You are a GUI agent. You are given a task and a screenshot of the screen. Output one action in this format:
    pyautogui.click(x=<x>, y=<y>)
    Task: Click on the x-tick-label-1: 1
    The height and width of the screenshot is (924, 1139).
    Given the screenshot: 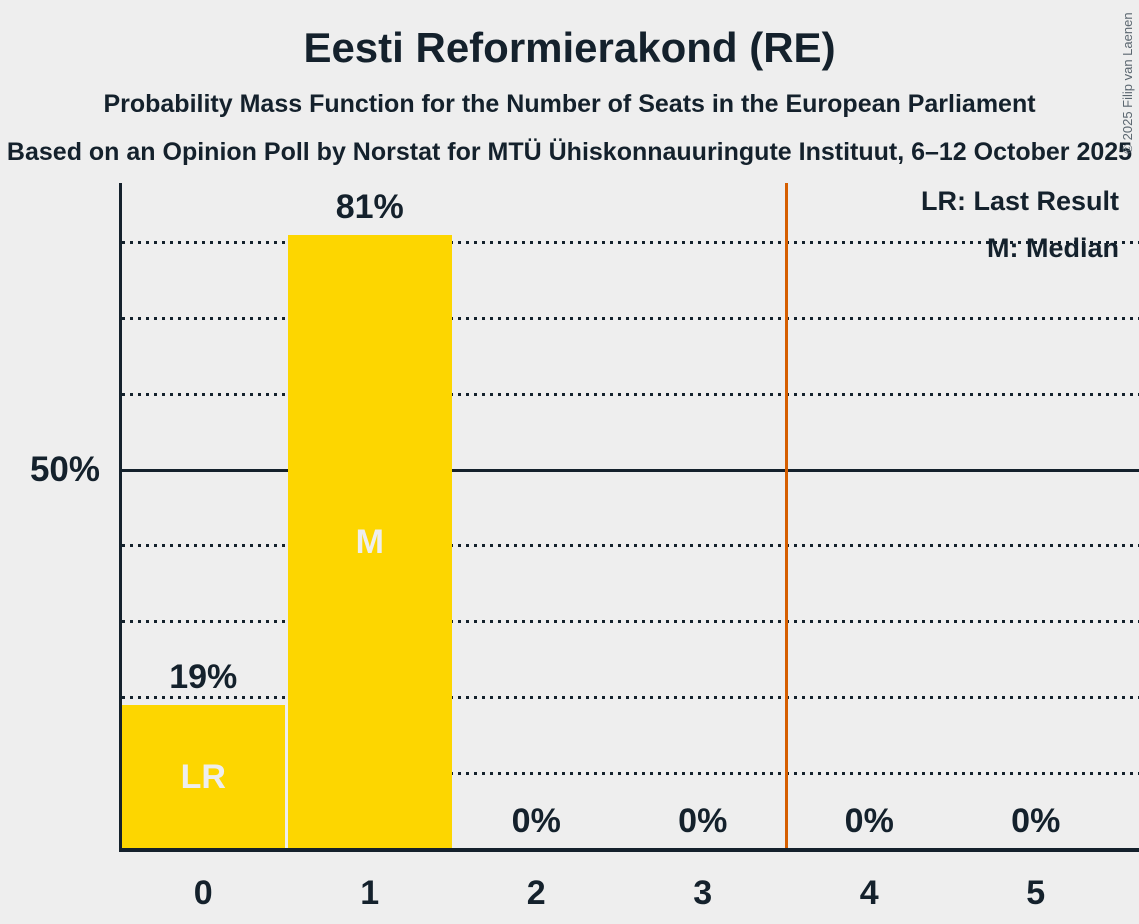 What is the action you would take?
    pyautogui.click(x=370, y=893)
    